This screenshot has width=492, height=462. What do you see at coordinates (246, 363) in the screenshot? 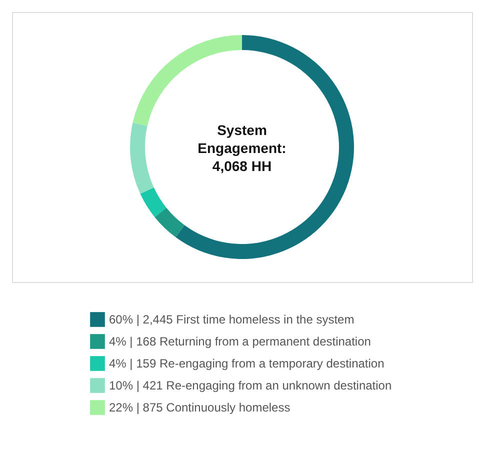
I see `legend-label: 4% | 159 Re-engaging from a temporary destination` at bounding box center [246, 363].